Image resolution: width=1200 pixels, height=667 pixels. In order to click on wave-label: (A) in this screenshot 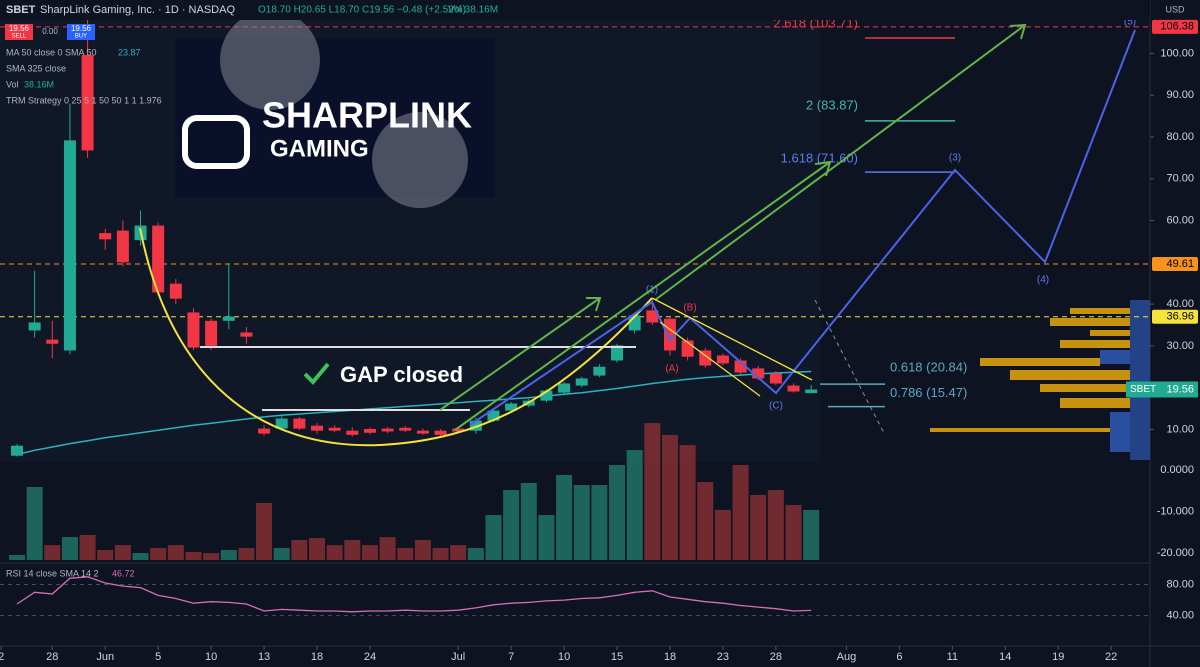, I will do `click(671, 369)`.